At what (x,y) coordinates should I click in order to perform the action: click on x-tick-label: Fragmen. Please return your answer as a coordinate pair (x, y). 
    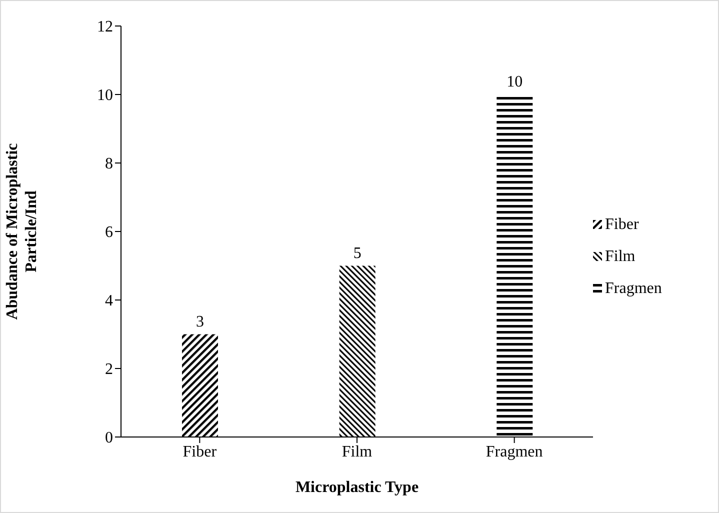
    Looking at the image, I should click on (514, 451).